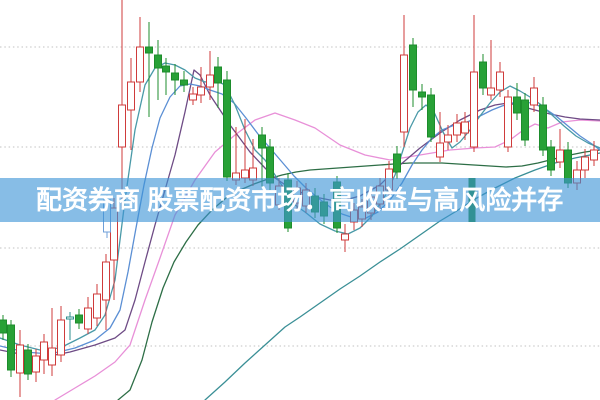 Image resolution: width=600 pixels, height=400 pixels. I want to click on headline-banner: 配资券商 股票配资市场：高收益与高风险并存, so click(300, 200).